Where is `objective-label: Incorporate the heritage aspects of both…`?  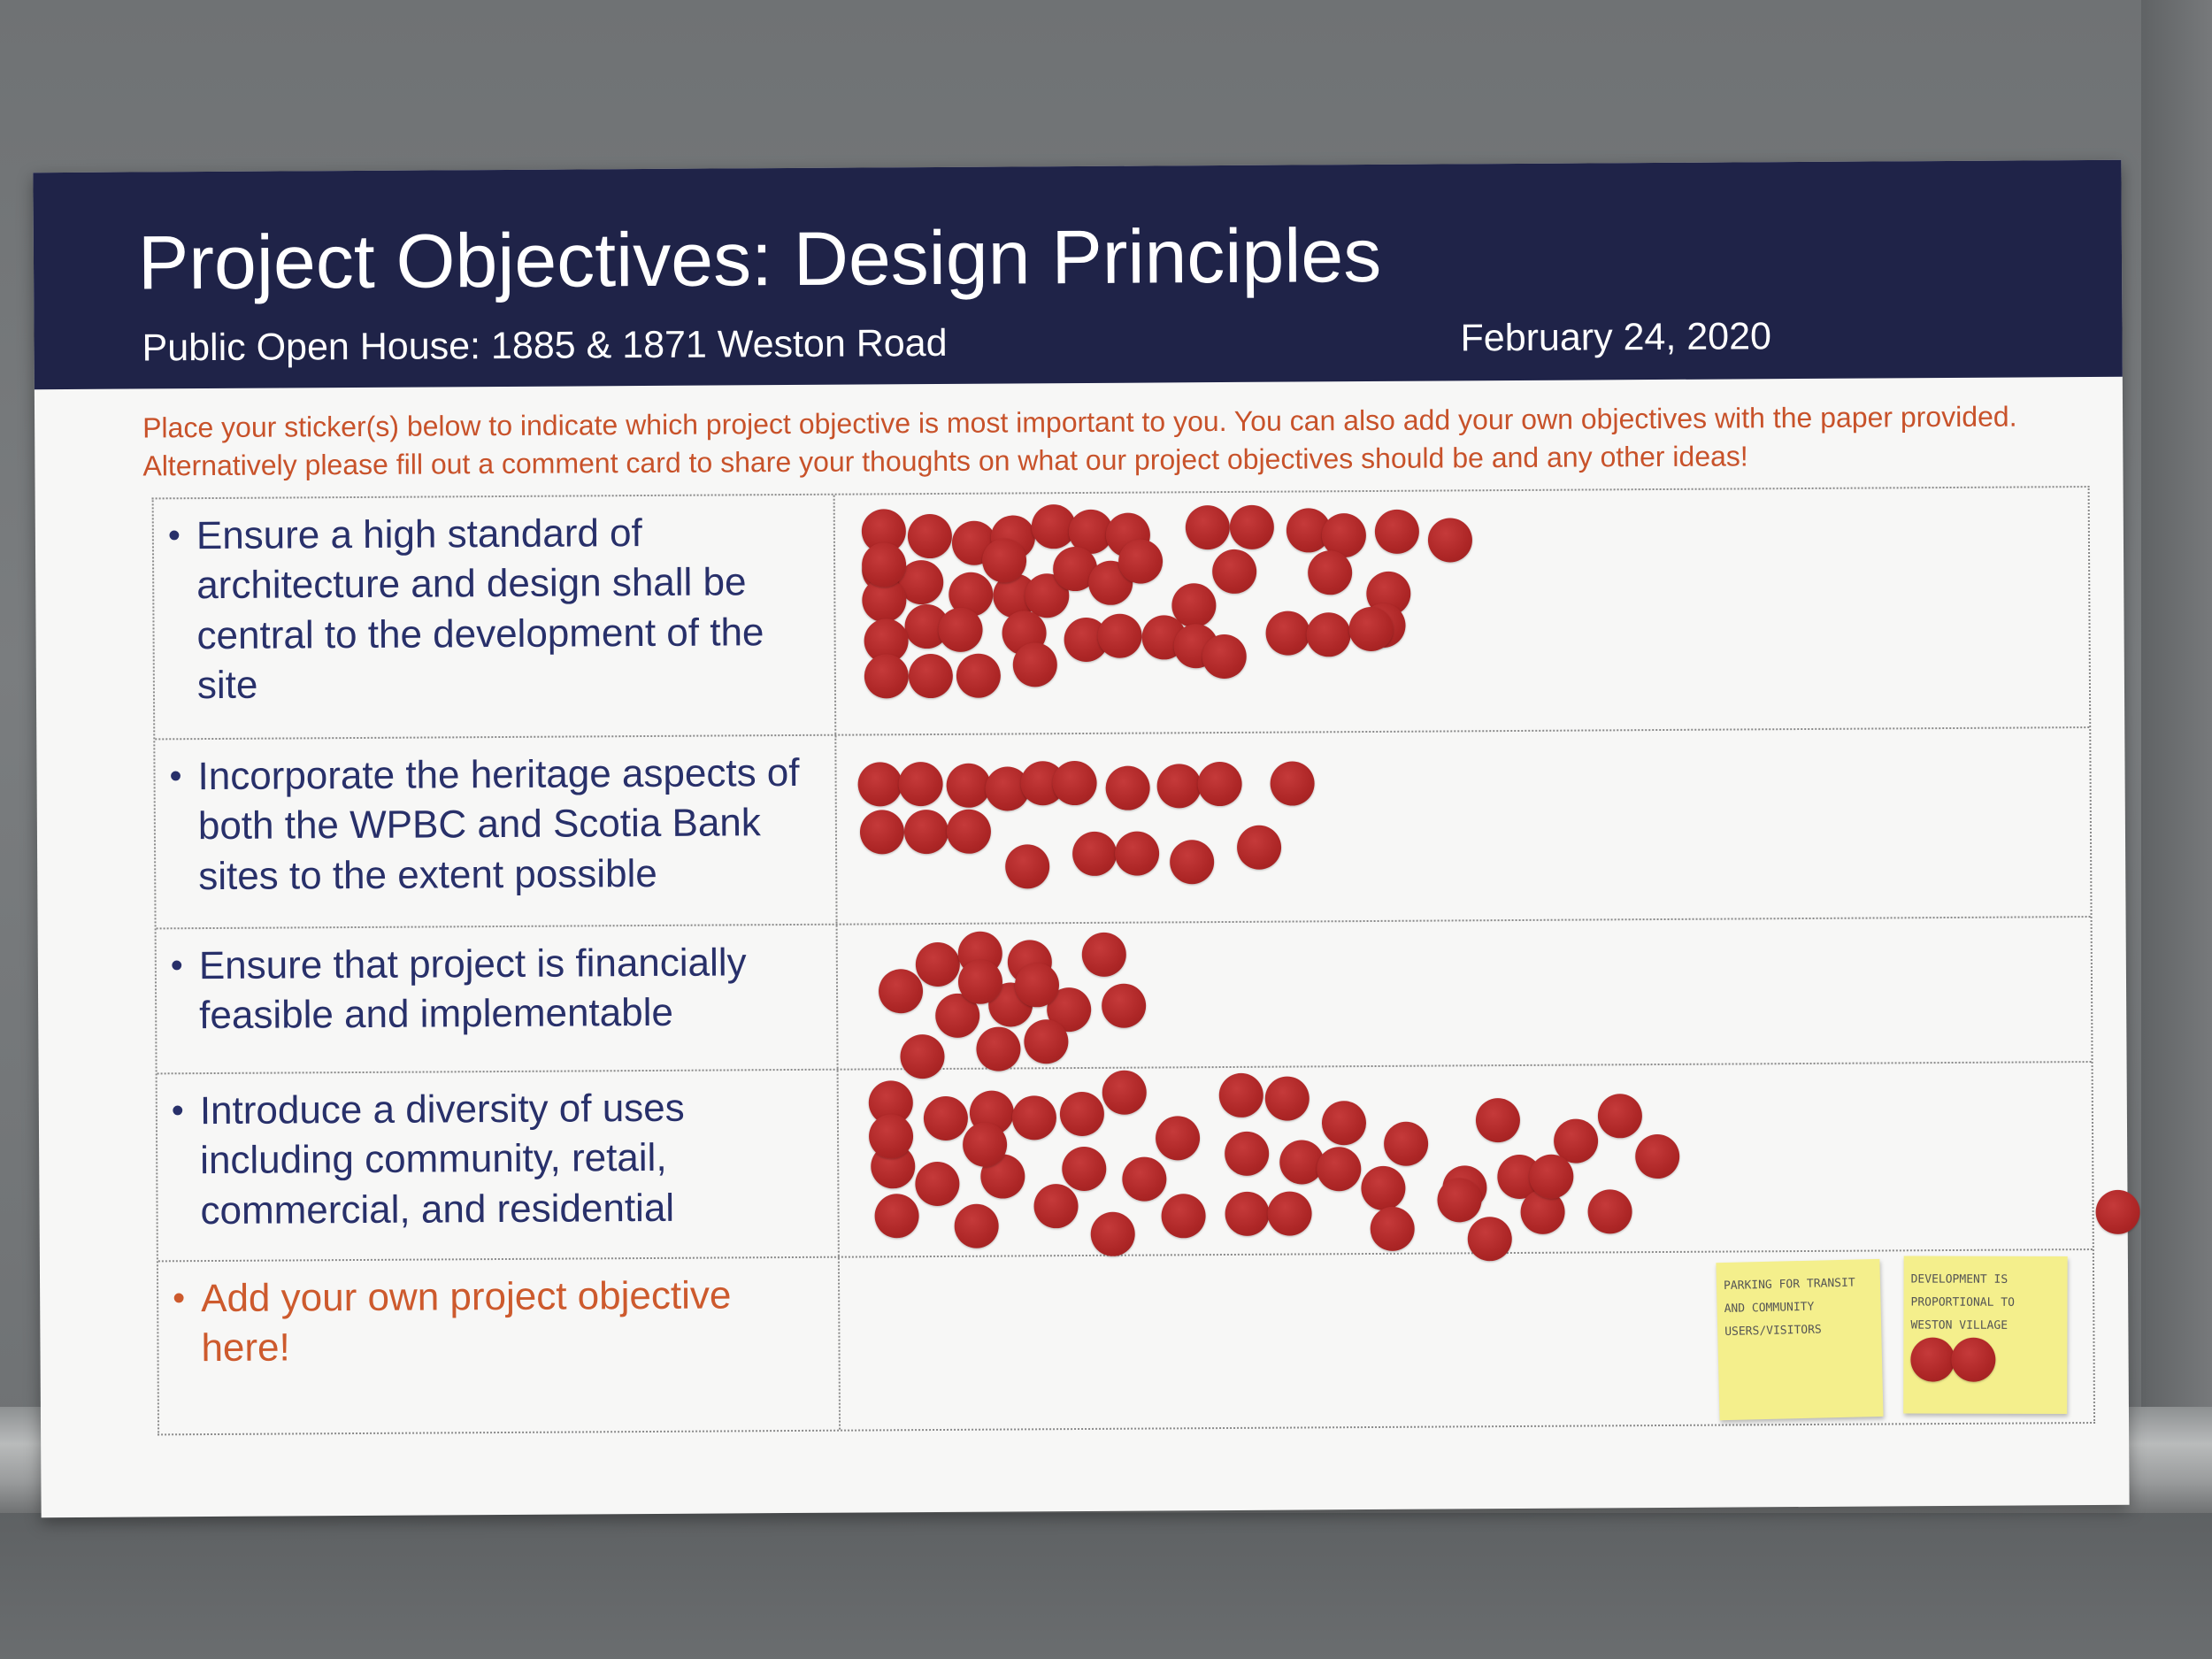 objective-label: Incorporate the heritage aspects of both… is located at coordinates (499, 824).